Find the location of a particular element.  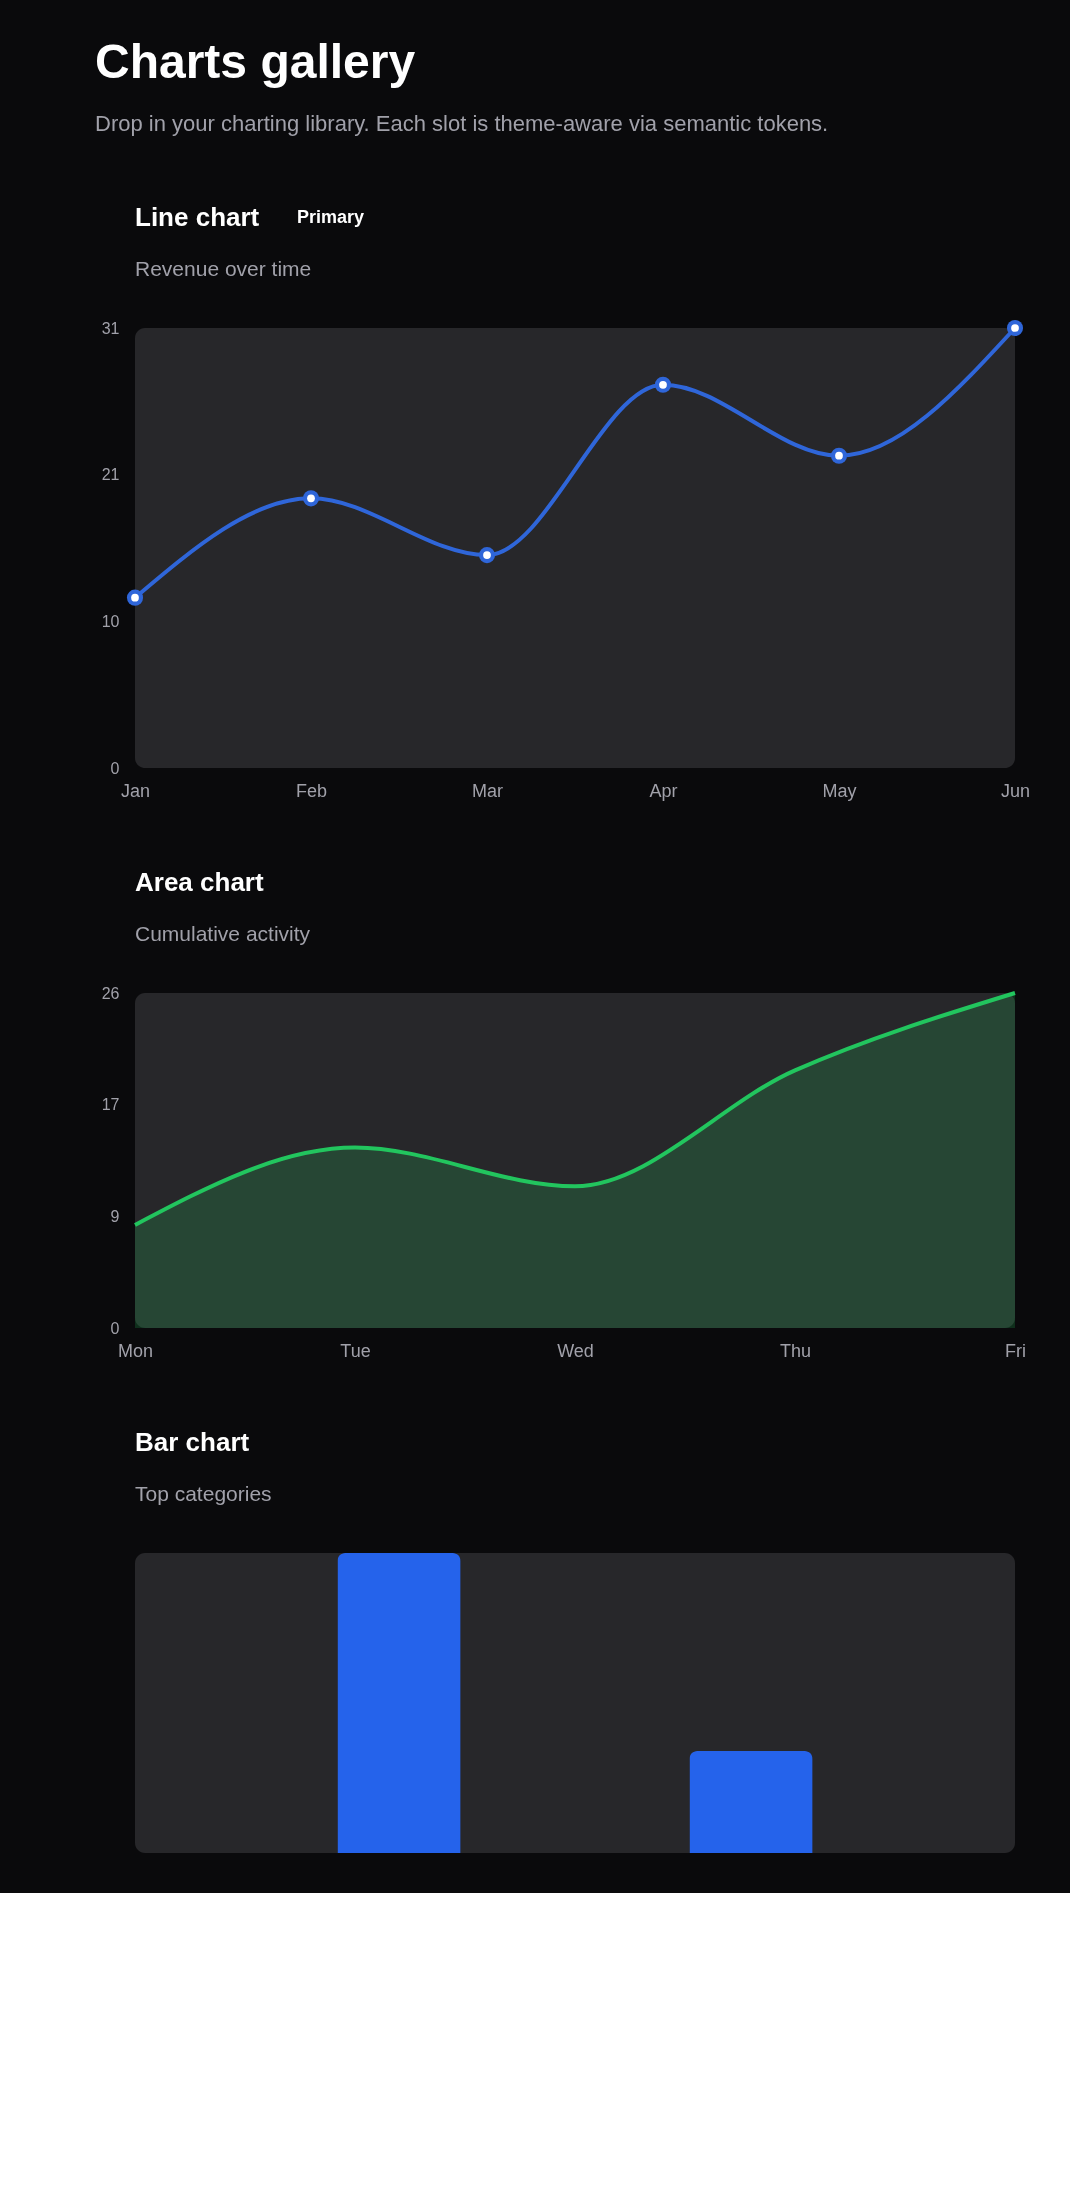

chart-title: Bar chart is located at coordinates (192, 1442).